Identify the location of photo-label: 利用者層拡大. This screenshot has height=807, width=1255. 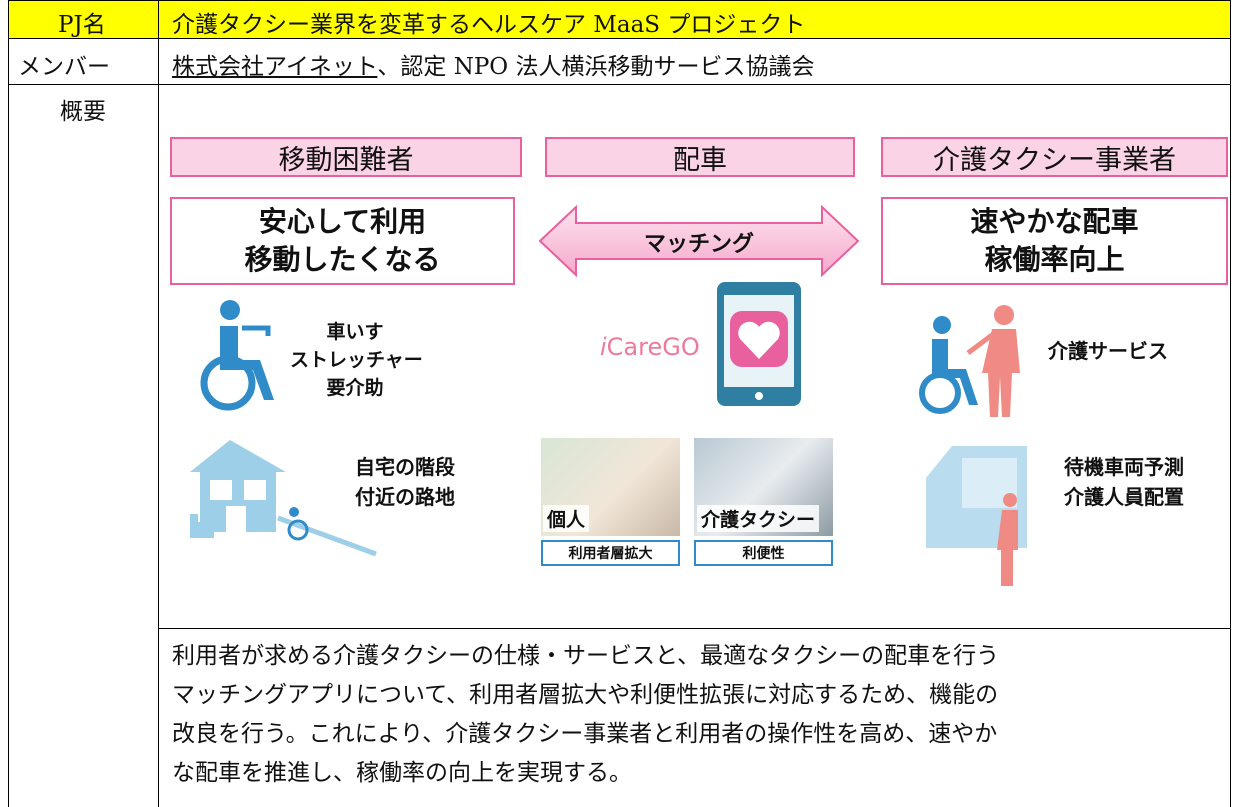
(610, 553).